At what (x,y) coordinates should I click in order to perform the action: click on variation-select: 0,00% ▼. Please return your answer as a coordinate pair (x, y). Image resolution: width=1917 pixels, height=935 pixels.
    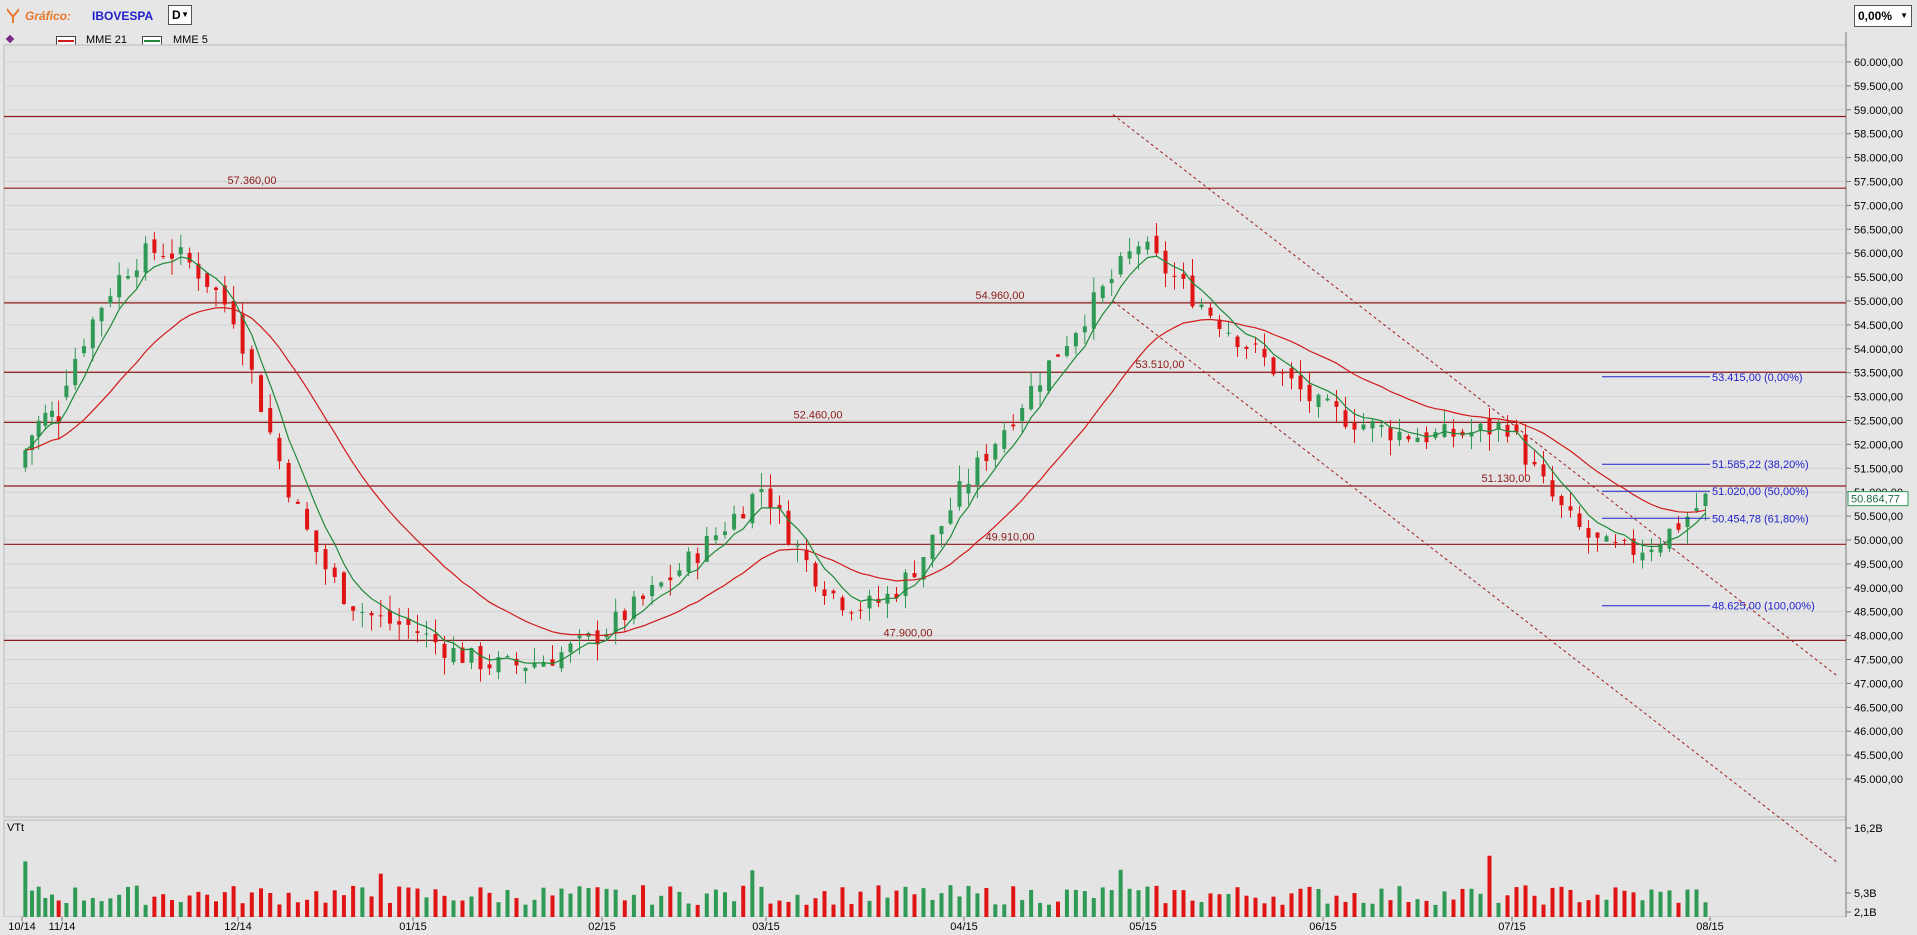
    Looking at the image, I should click on (1883, 16).